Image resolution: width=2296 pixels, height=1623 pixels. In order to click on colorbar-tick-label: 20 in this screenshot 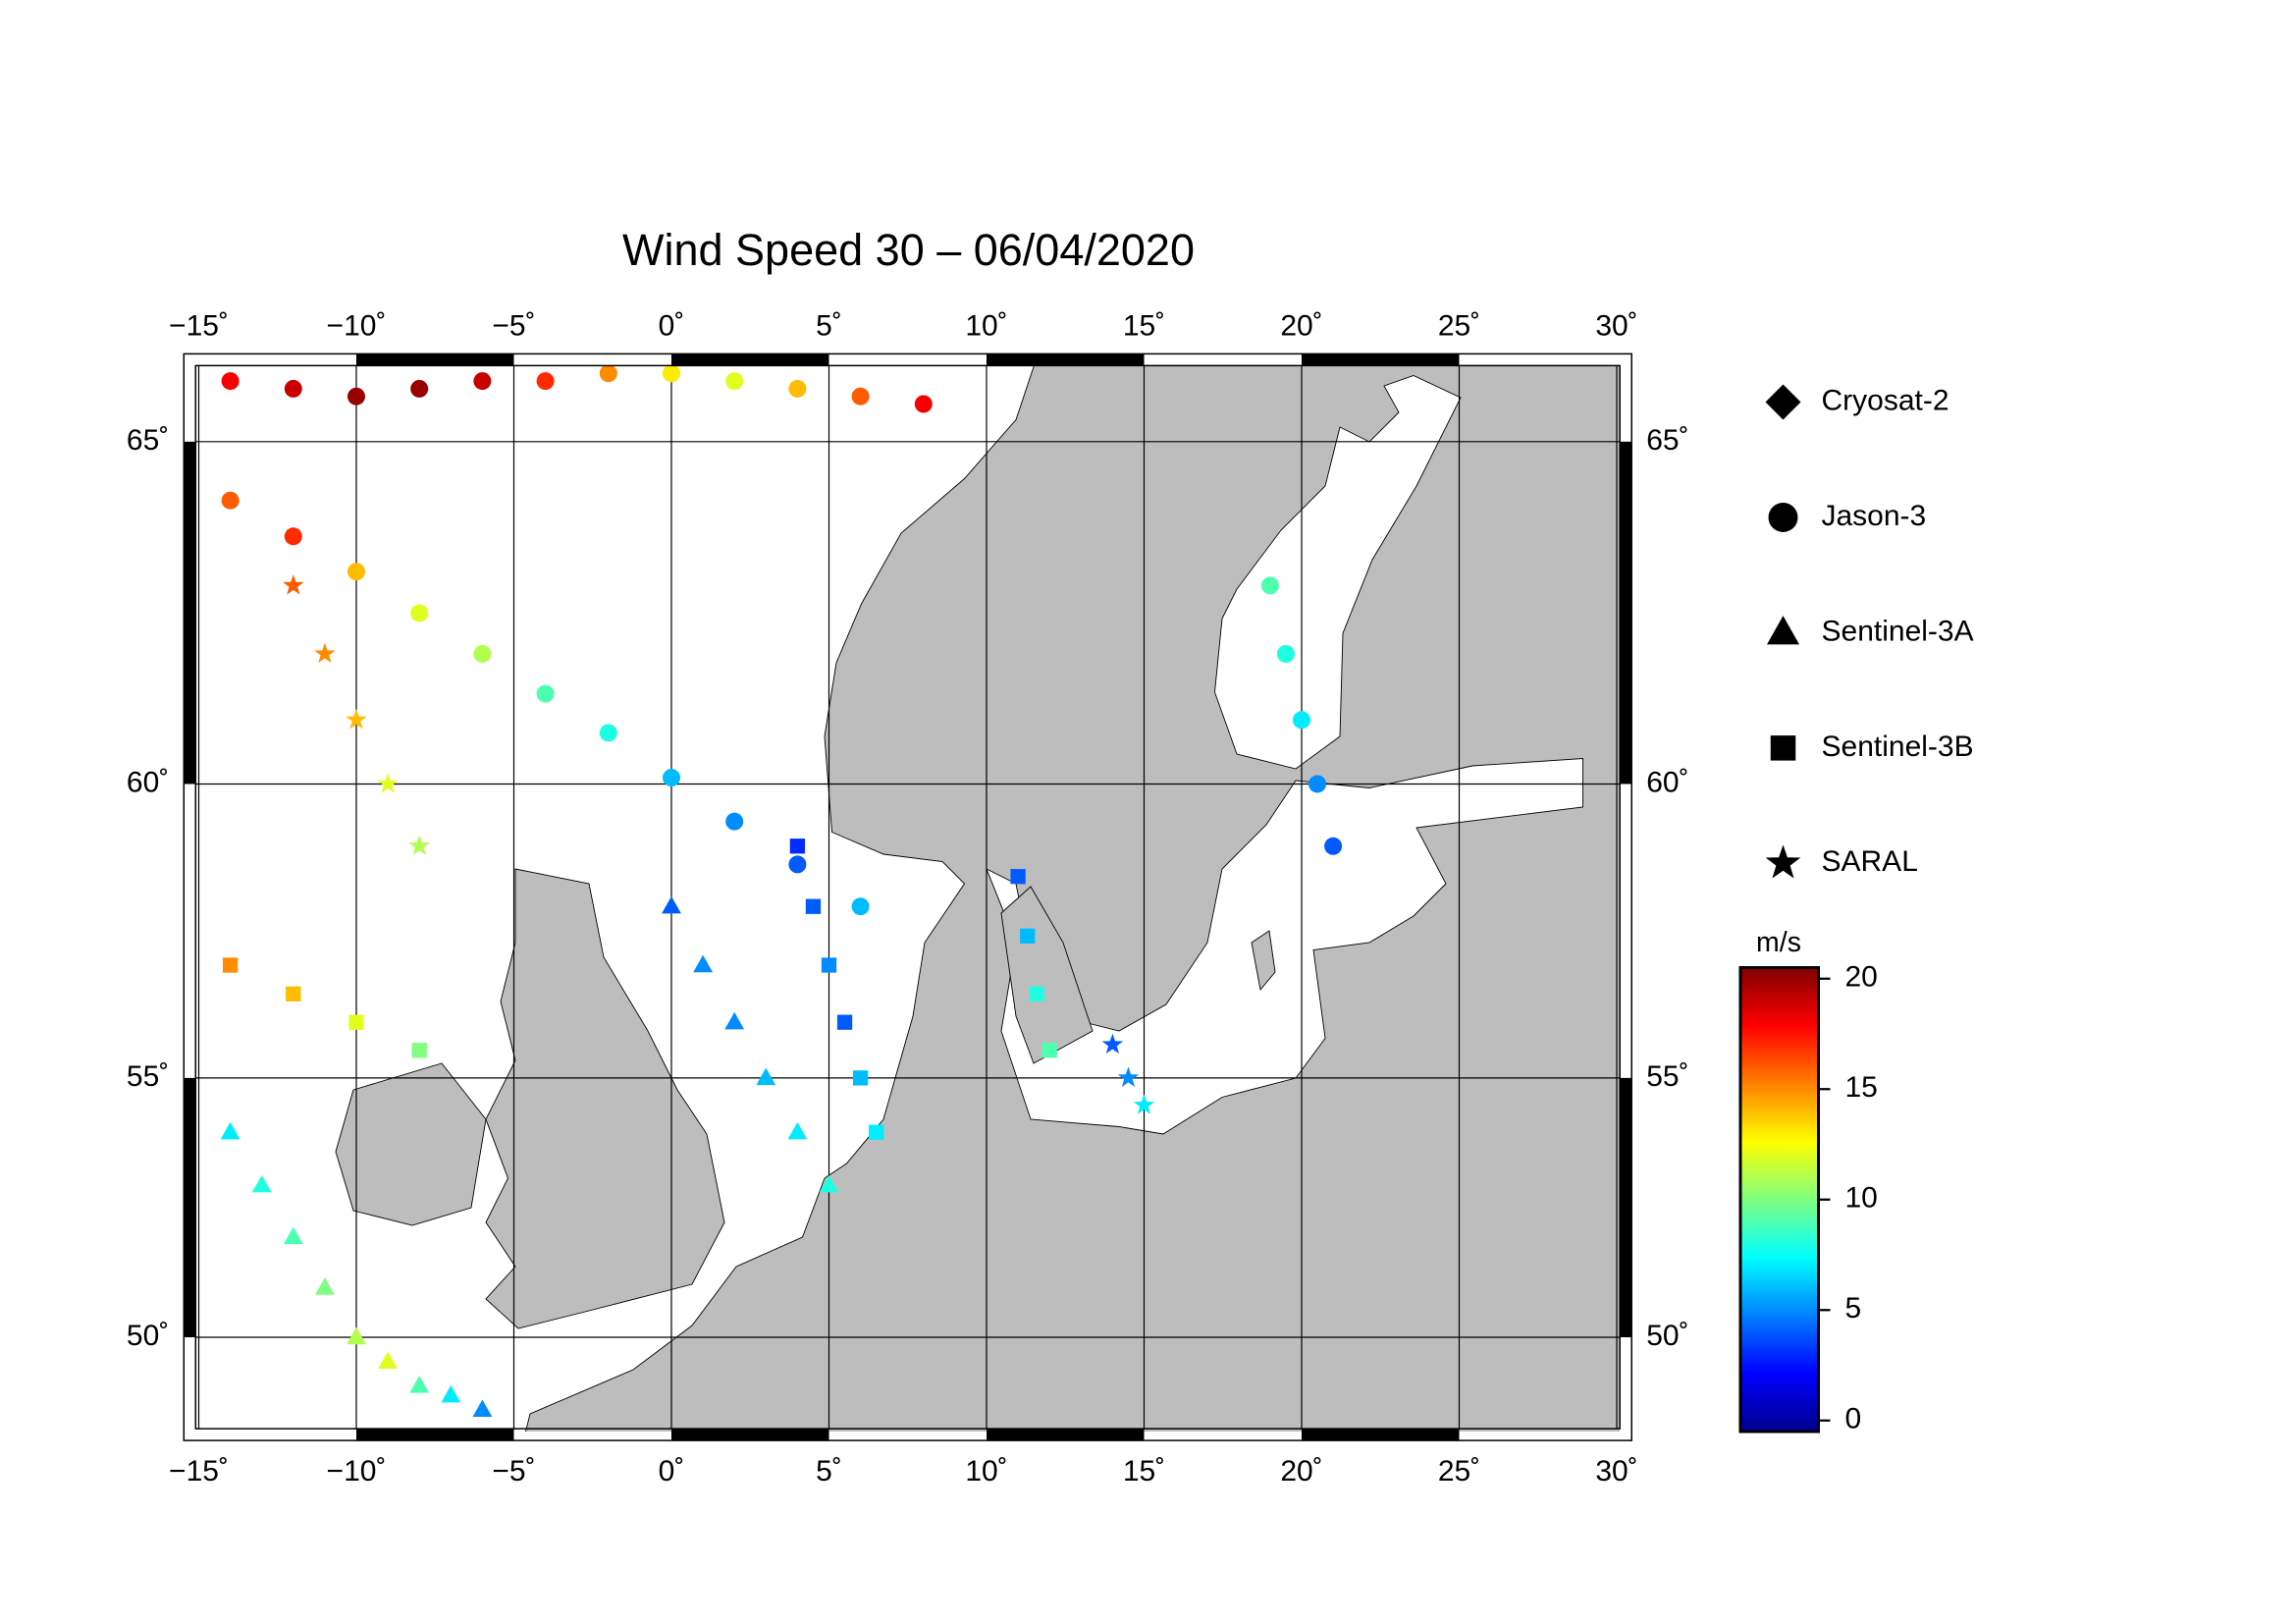, I will do `click(1862, 977)`.